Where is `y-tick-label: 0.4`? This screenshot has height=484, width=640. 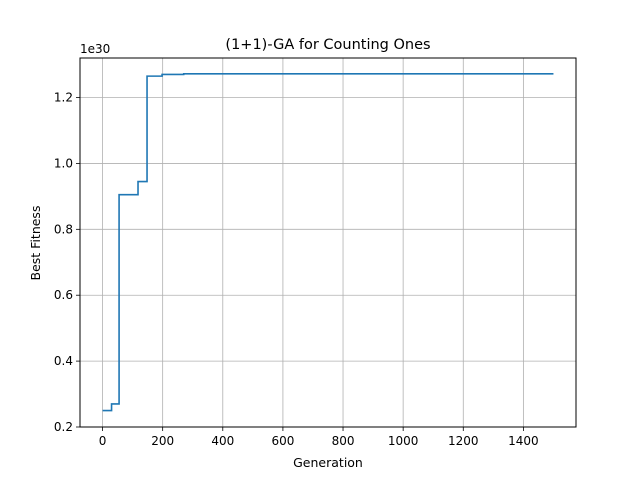 y-tick-label: 0.4 is located at coordinates (63, 361).